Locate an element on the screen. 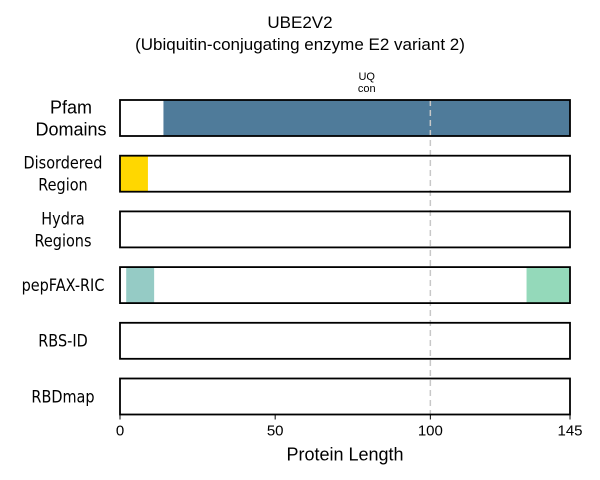 Image resolution: width=600 pixels, height=480 pixels. track-label: Pfam Domains is located at coordinates (70, 118).